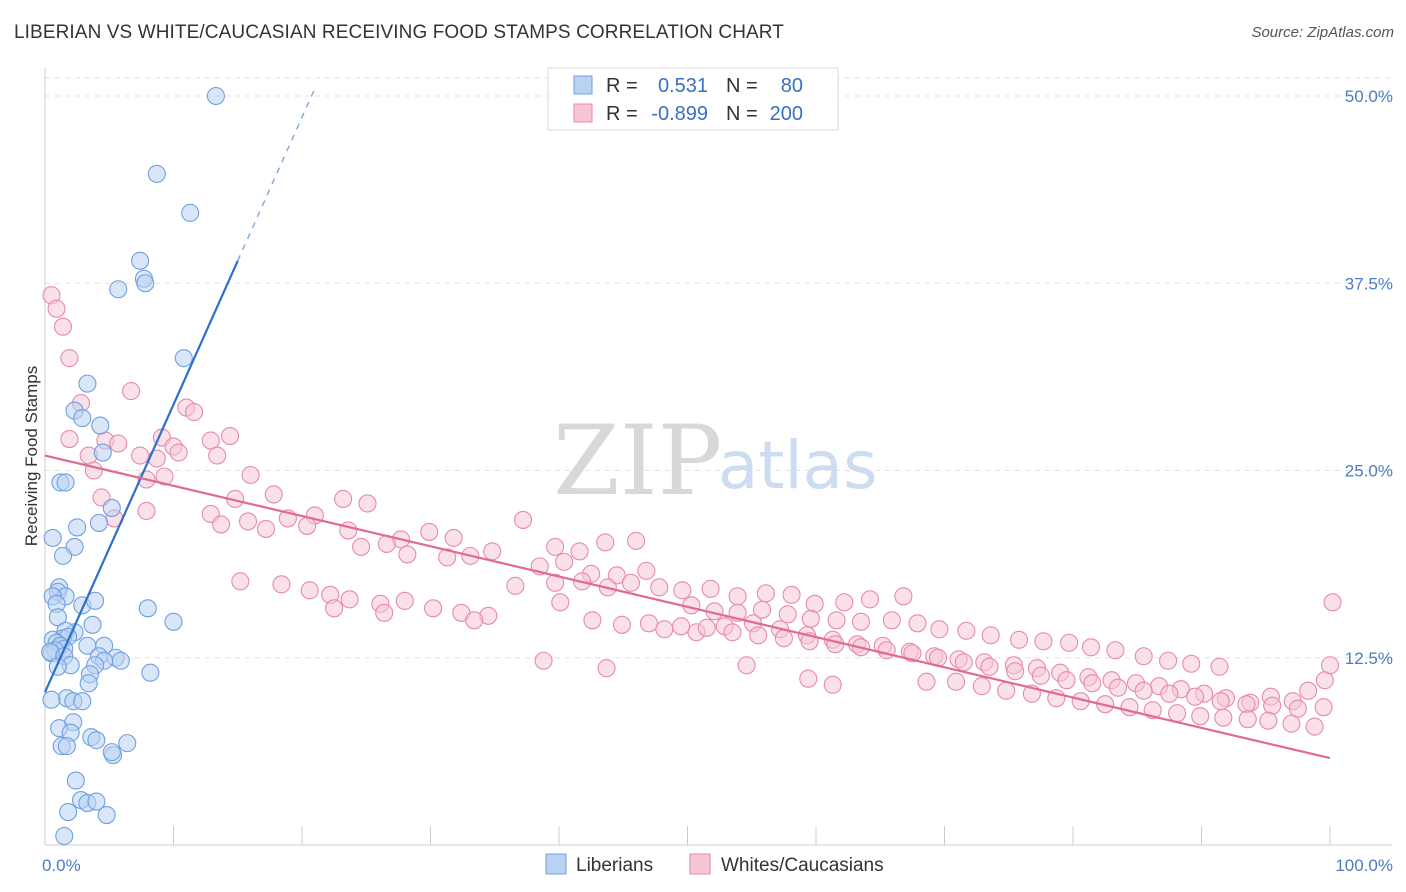 This screenshot has width=1406, height=892. What do you see at coordinates (556, 864) in the screenshot?
I see `series-swatch-liberians` at bounding box center [556, 864].